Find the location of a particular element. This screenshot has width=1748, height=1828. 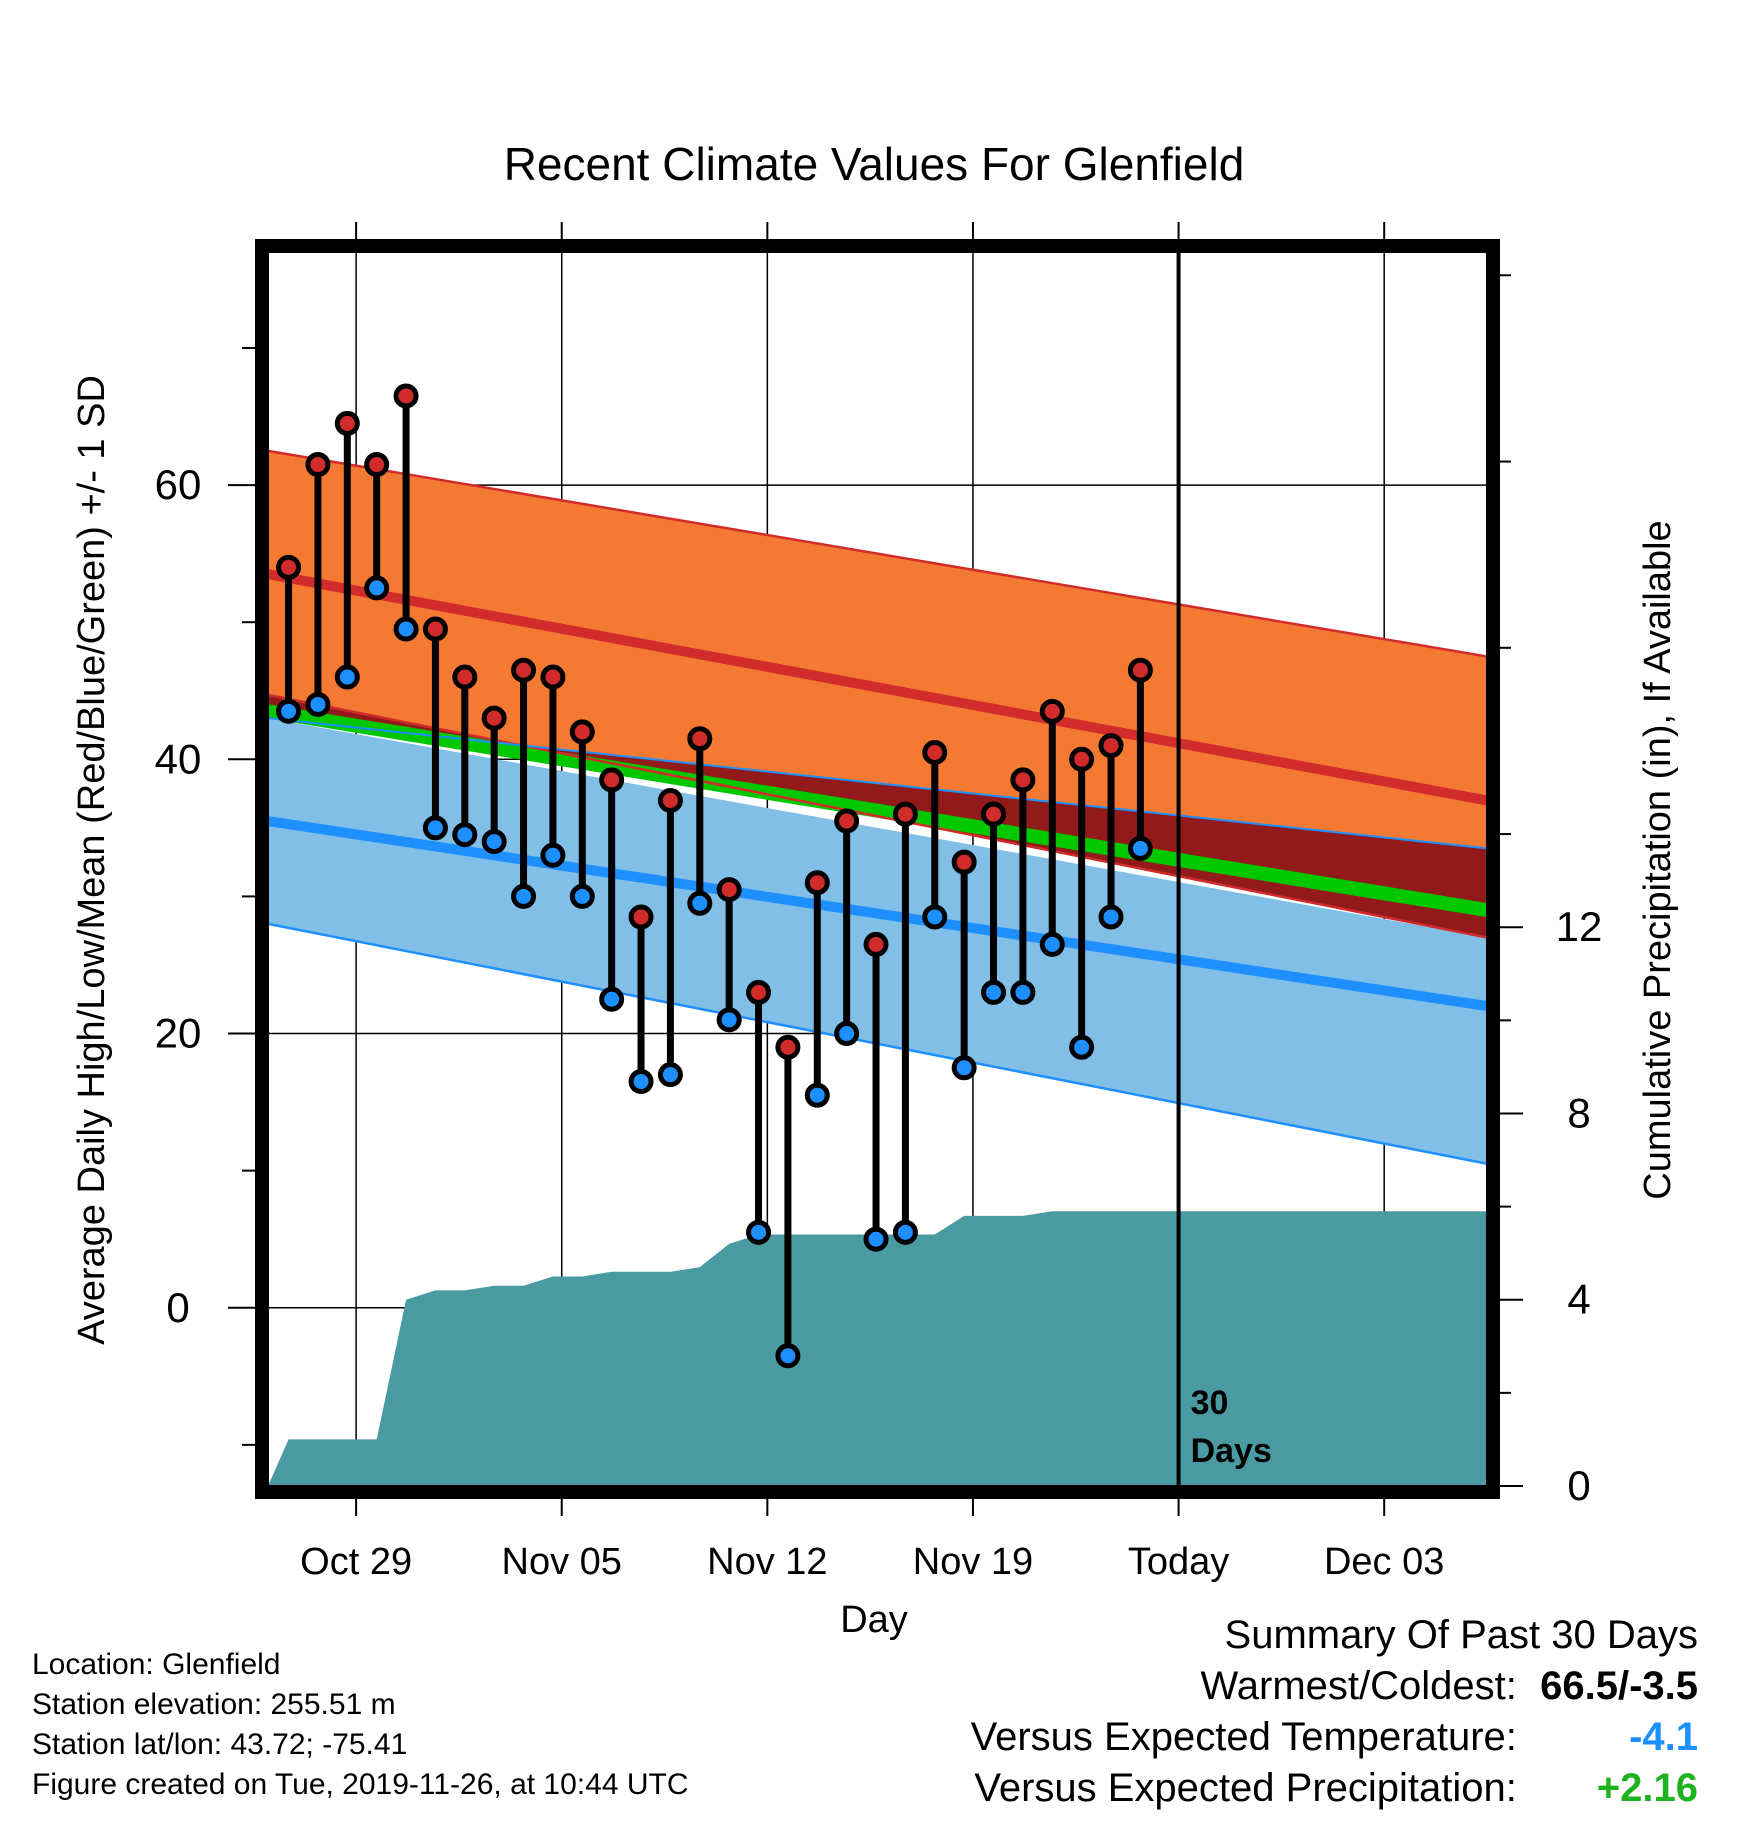

today-label-days: 30 is located at coordinates (1210, 1403).